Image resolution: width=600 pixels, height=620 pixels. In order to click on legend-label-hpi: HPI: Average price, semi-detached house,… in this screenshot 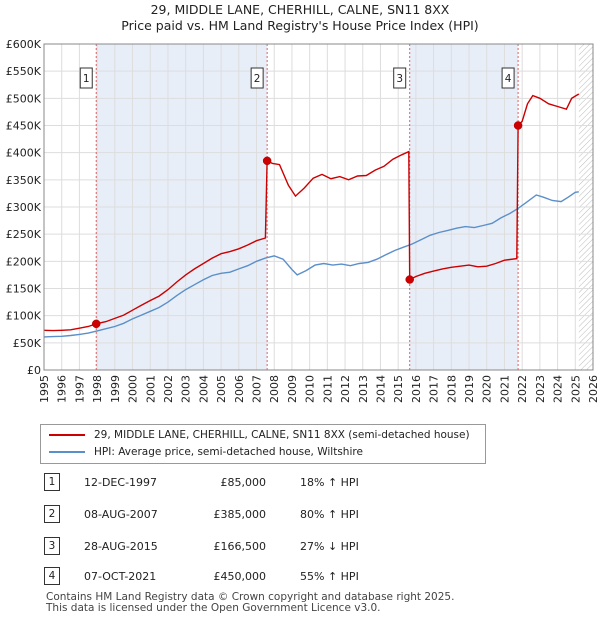, I will do `click(228, 452)`.